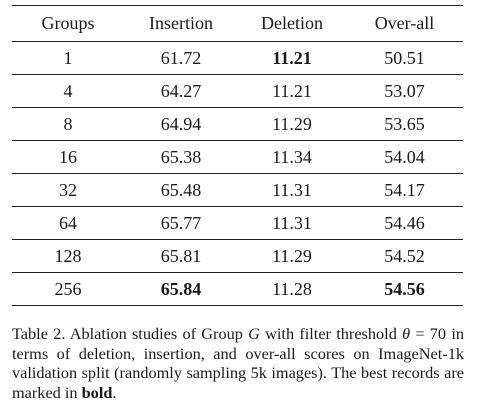 This screenshot has height=415, width=487. Describe the element at coordinates (97, 392) in the screenshot. I see `caption-bold-word: bold` at that location.